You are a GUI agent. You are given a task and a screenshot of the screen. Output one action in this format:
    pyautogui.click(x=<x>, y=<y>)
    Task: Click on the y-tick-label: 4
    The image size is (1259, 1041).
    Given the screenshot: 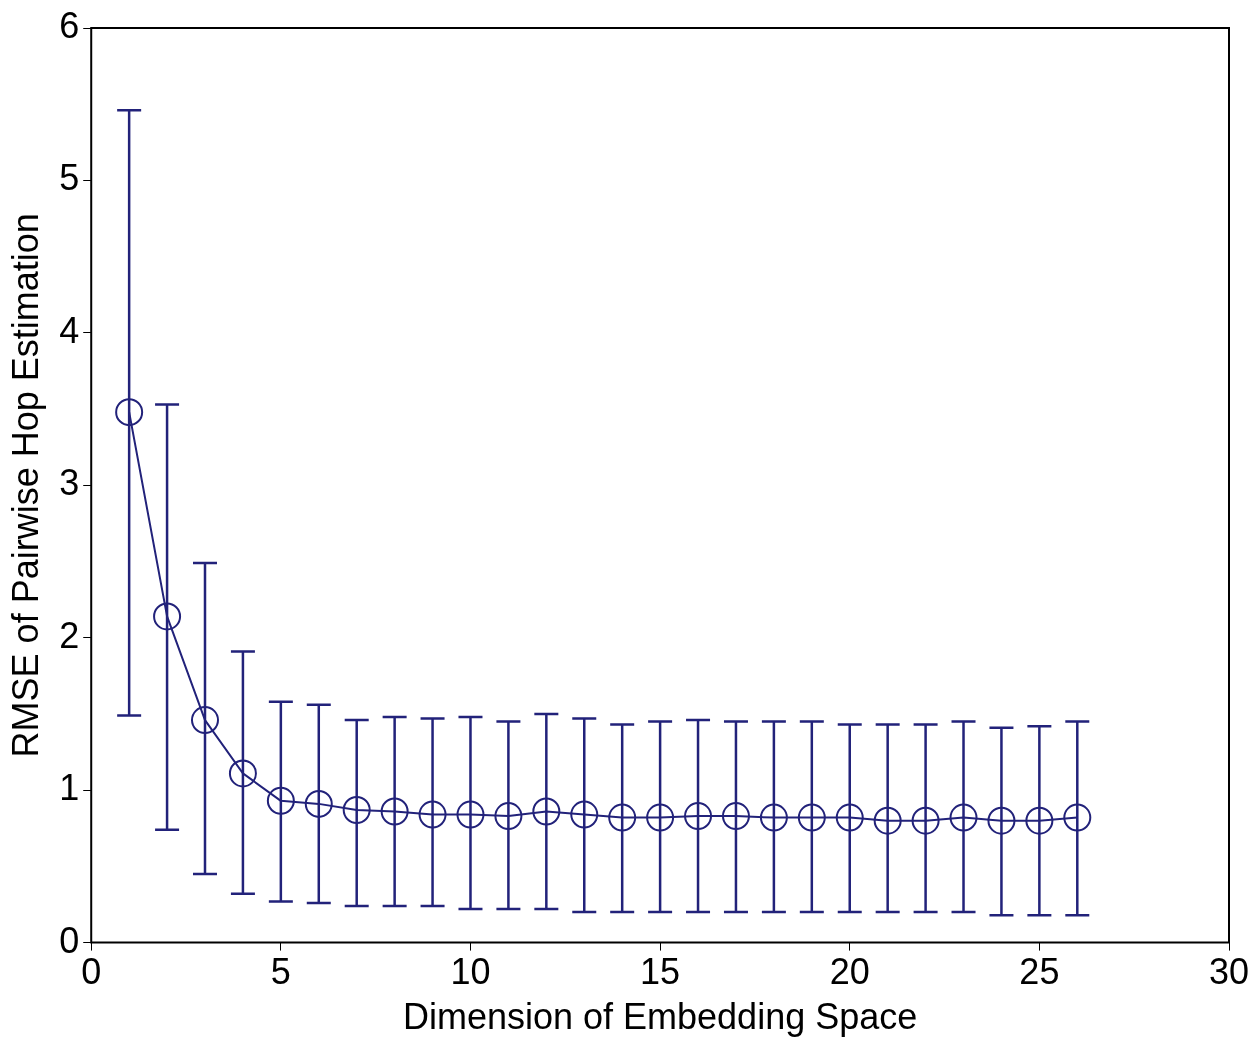 What is the action you would take?
    pyautogui.click(x=69, y=330)
    